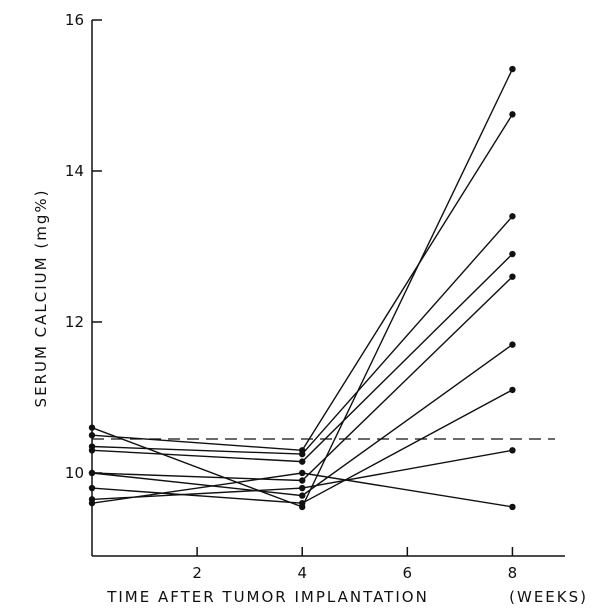 The width and height of the screenshot is (595, 608). What do you see at coordinates (267, 597) in the screenshot?
I see `x-axis-title: TIME AFTER TUMOR IMPLANTATION` at bounding box center [267, 597].